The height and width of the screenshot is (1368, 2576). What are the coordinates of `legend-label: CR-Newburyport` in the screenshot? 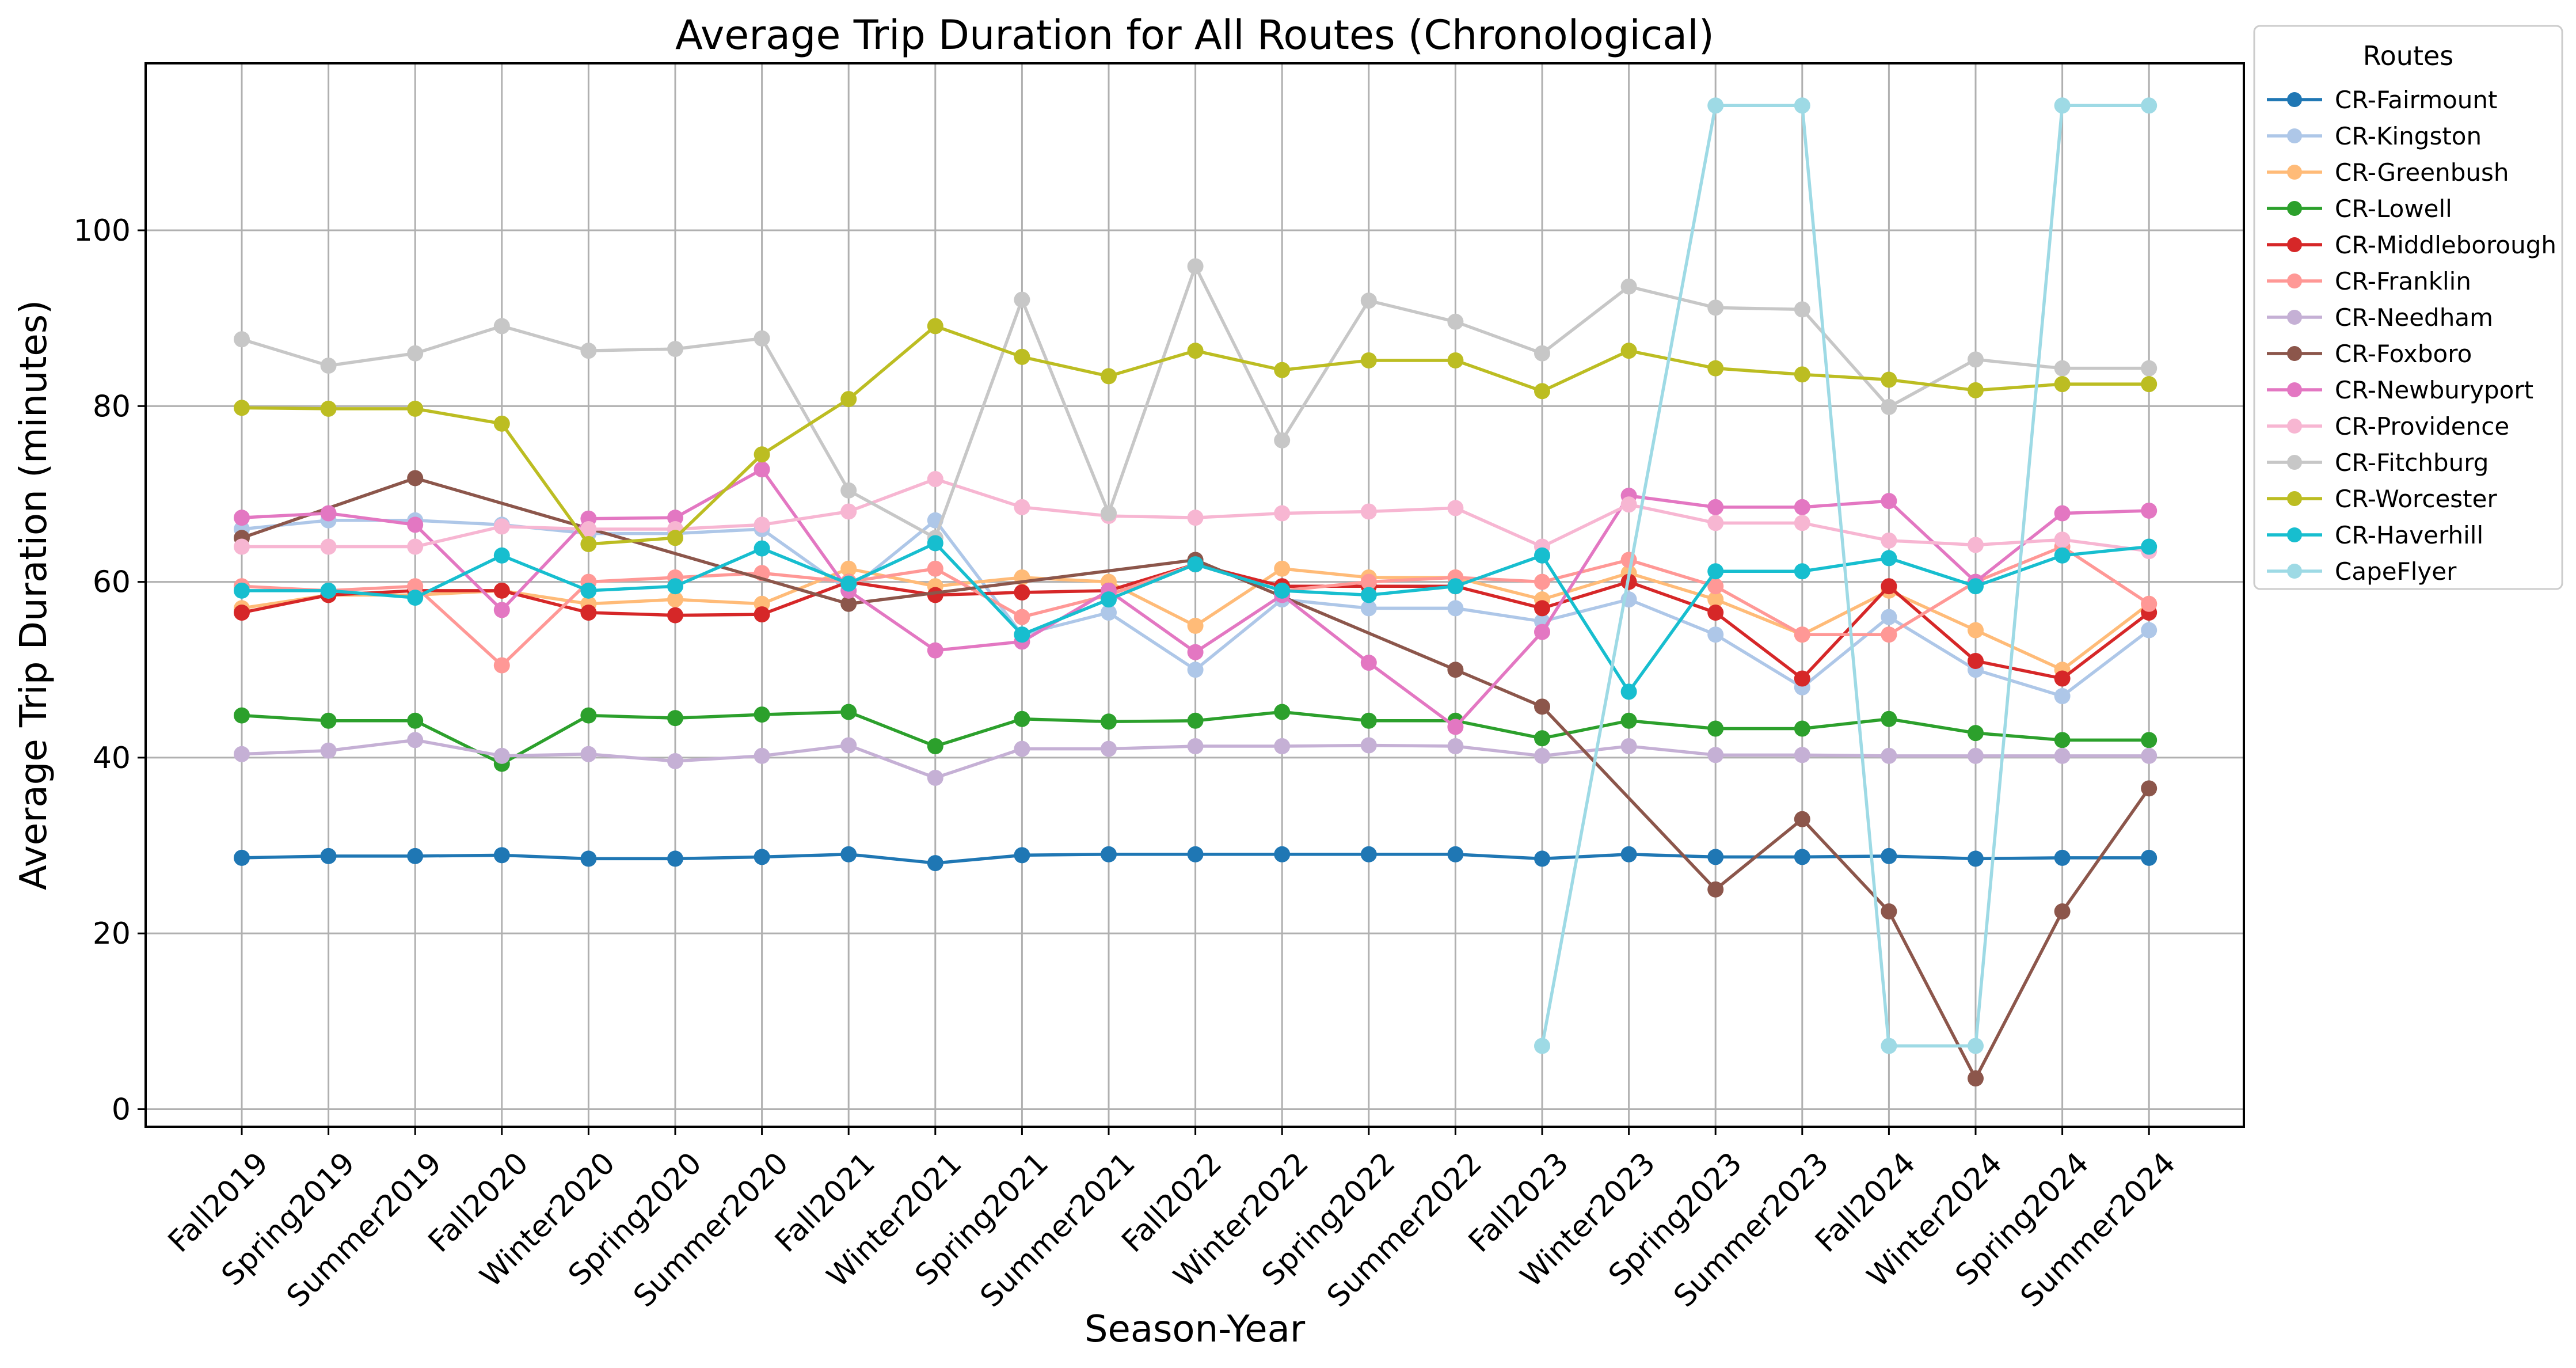 It's located at (2434, 390).